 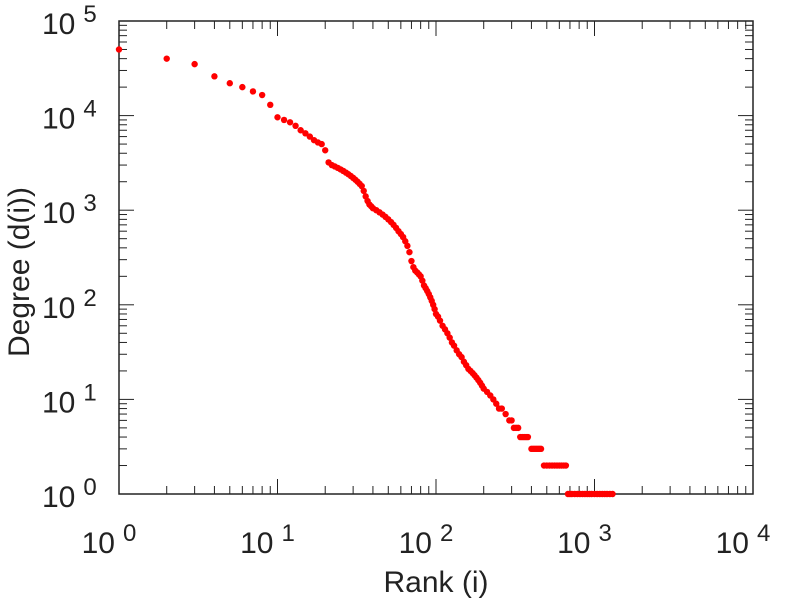 I want to click on y-tick-label: 10 1, so click(x=69, y=399).